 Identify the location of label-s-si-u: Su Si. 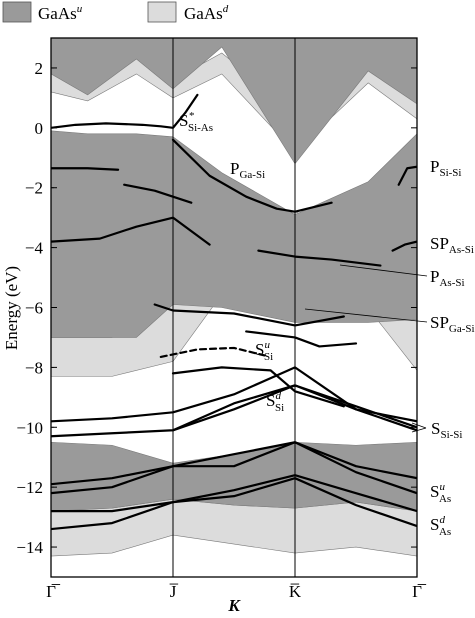
(264, 351).